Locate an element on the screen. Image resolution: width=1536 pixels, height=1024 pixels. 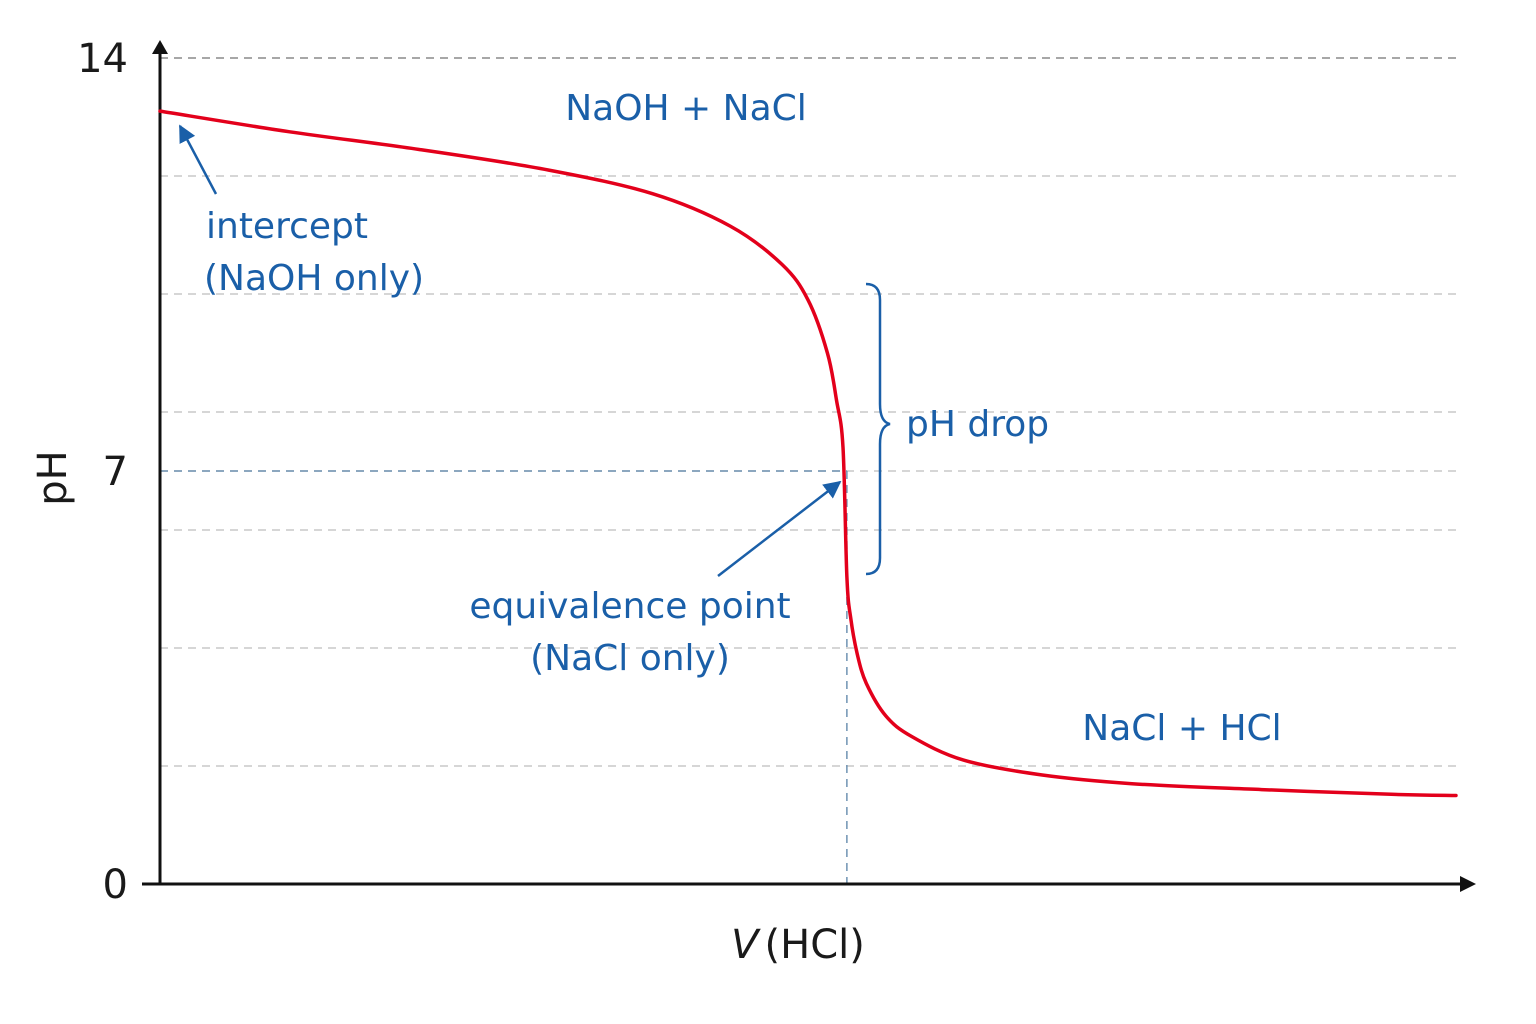
ph-drop-label: pH drop is located at coordinates (977, 424).